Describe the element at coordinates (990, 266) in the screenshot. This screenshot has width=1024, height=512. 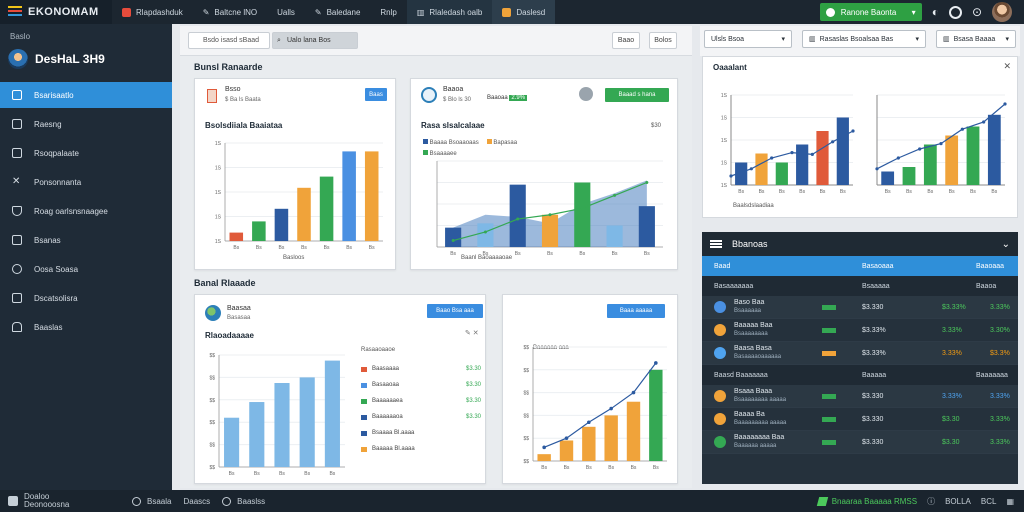
I see `column-header: Baaoaaa` at that location.